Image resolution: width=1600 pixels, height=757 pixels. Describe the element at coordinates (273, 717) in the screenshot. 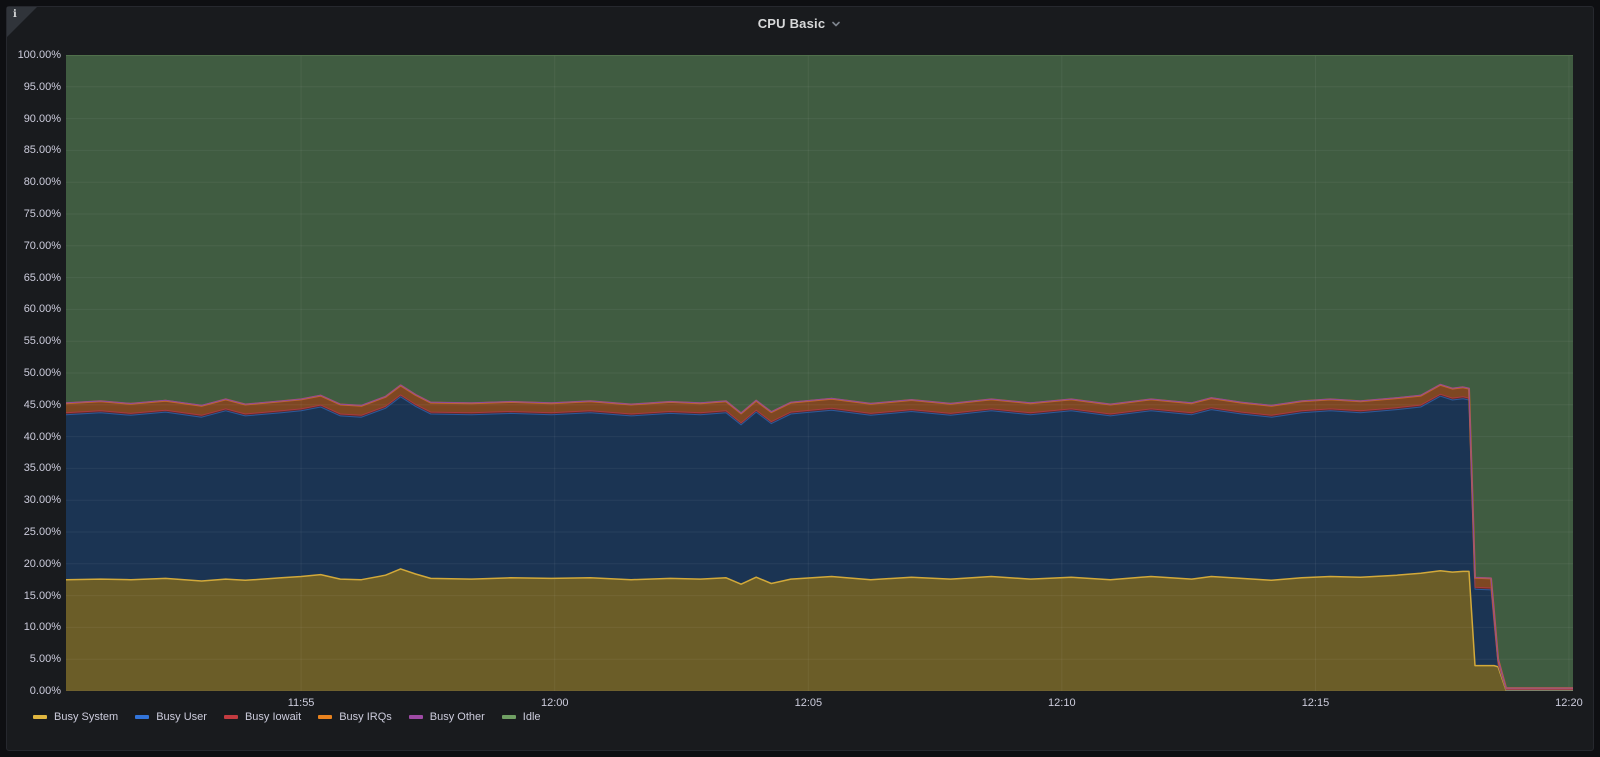

I see `legend-label: Busy Iowait` at that location.